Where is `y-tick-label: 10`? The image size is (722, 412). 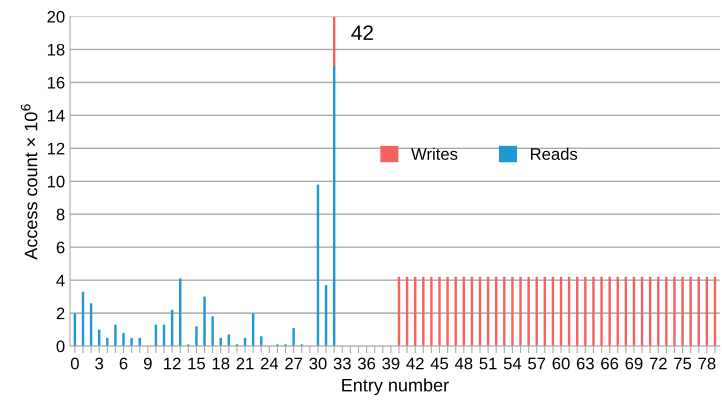
y-tick-label: 10 is located at coordinates (56, 182).